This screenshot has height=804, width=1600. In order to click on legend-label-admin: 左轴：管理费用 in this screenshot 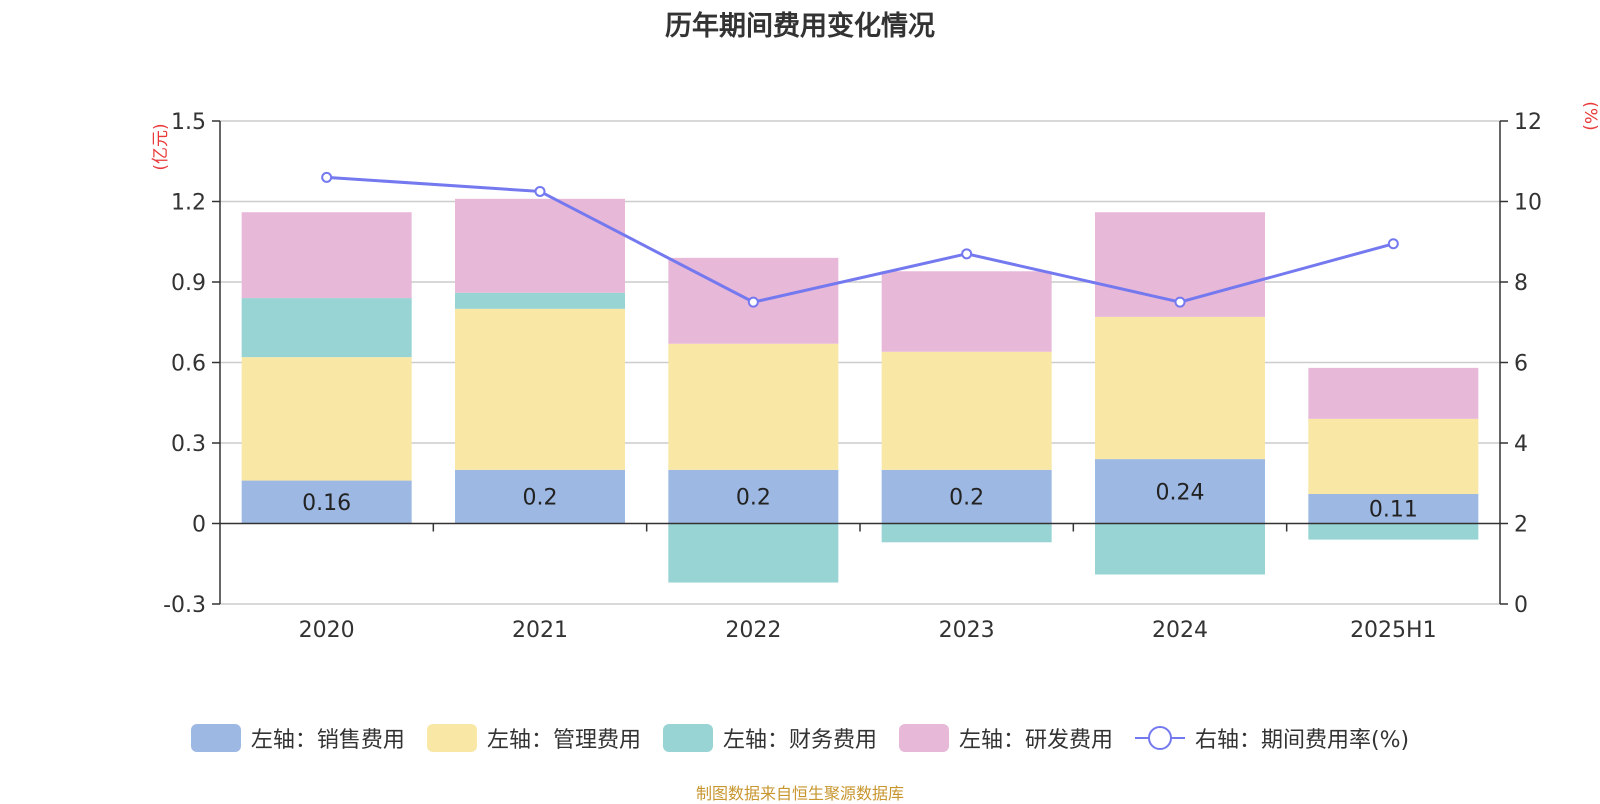, I will do `click(563, 740)`.